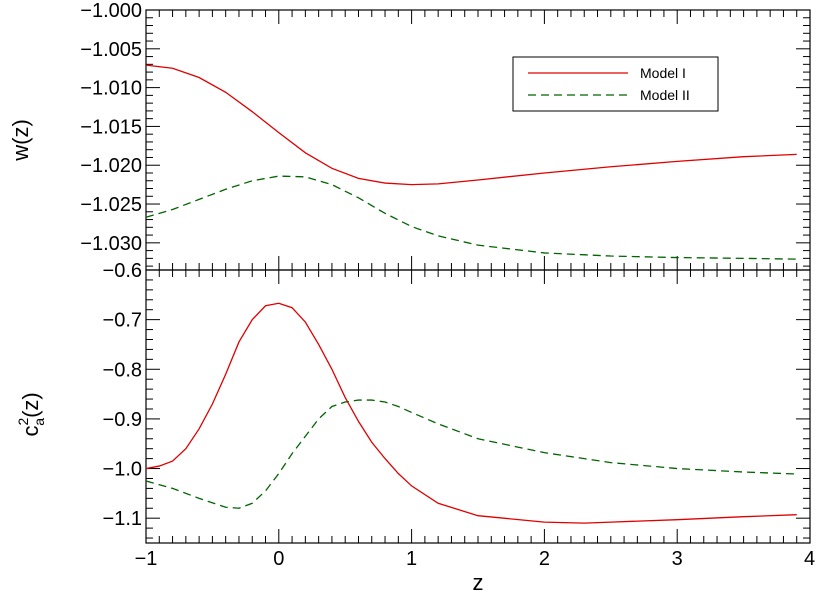  Describe the element at coordinates (111, 50) in the screenshot. I see `y-tick-label: −1.005` at that location.